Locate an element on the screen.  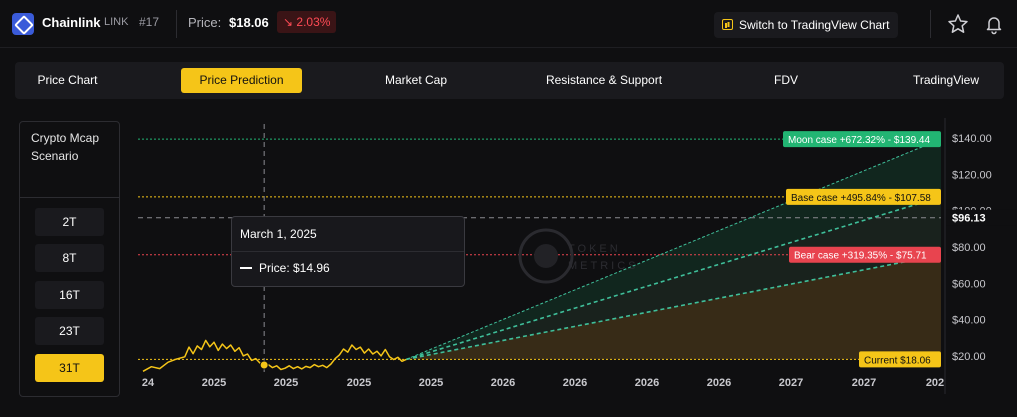
bell-icon is located at coordinates (994, 24).